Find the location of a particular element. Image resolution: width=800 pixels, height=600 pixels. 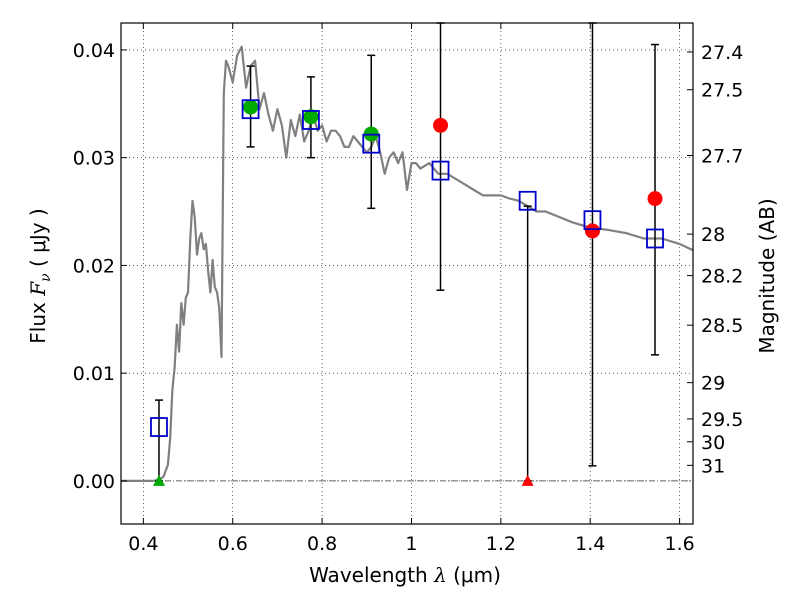

y2-tick-label: 28.2 is located at coordinates (722, 277).